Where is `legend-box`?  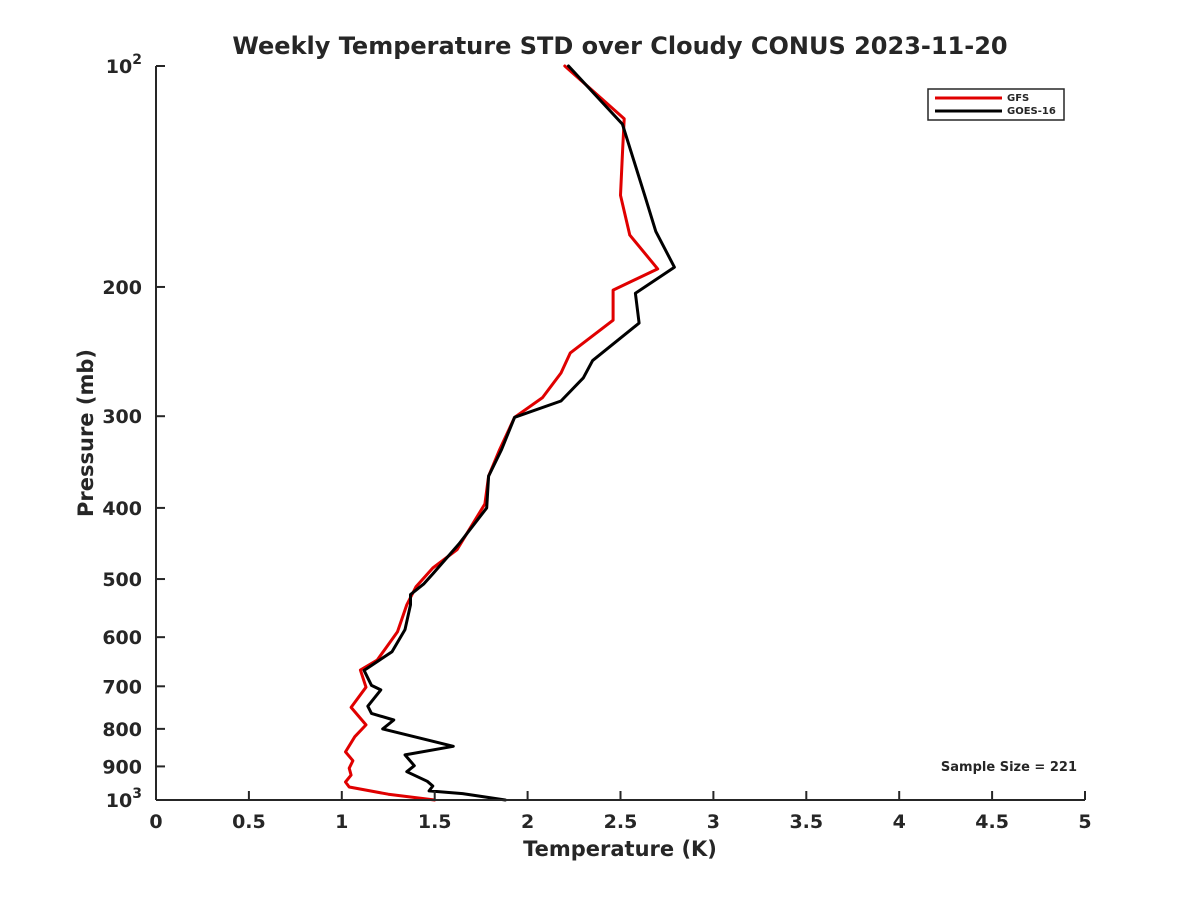
legend-box is located at coordinates (996, 104).